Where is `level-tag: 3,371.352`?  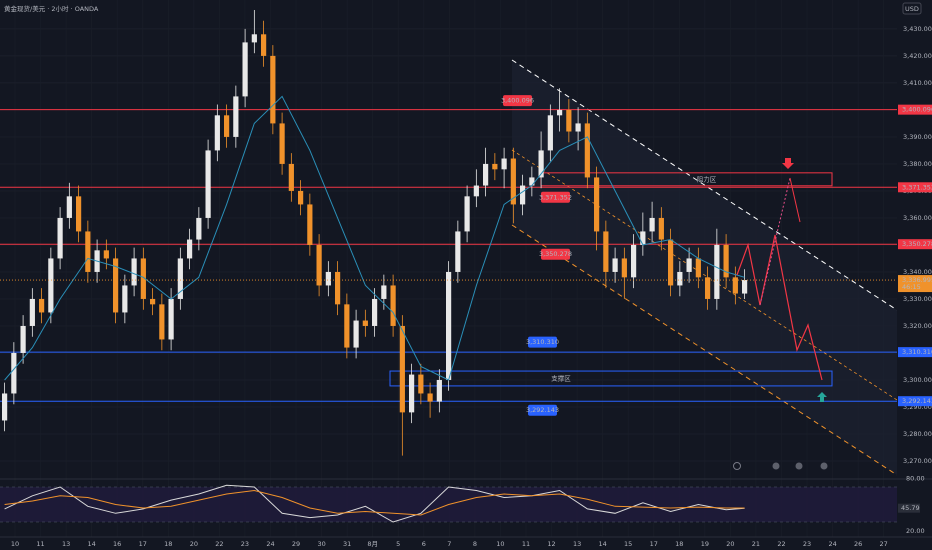 level-tag: 3,371.352 is located at coordinates (555, 197).